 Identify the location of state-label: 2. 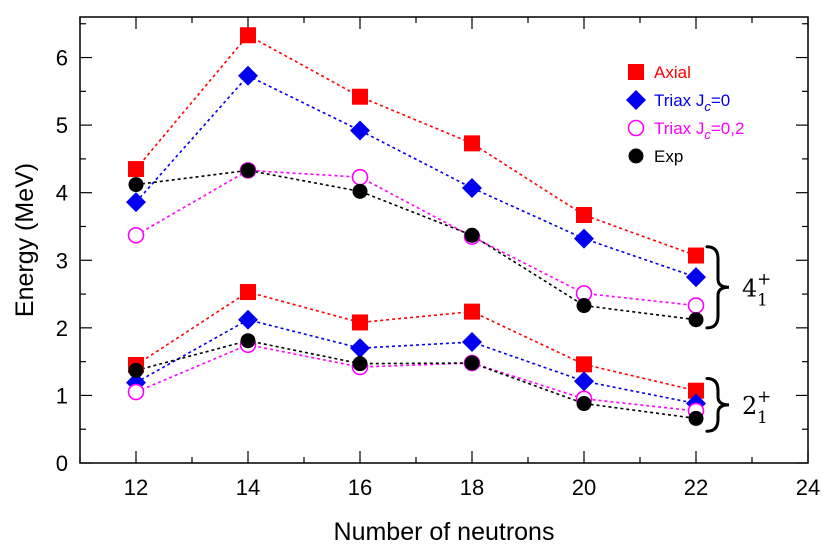
(749, 406).